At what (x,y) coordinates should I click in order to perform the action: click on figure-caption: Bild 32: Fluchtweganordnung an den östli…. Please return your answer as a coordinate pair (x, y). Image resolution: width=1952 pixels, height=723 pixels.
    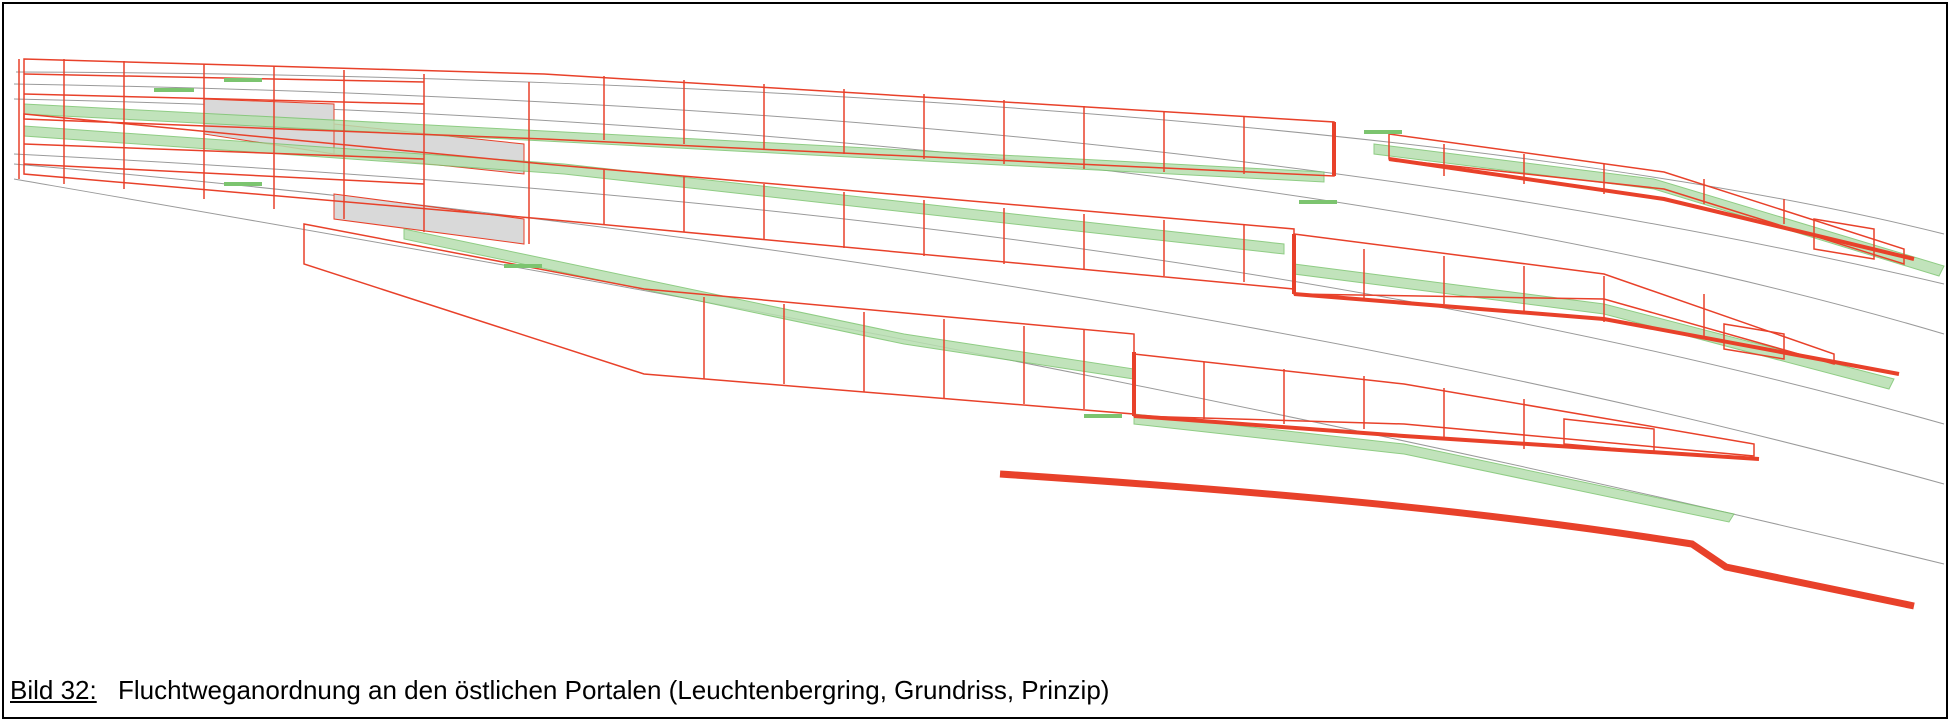
    Looking at the image, I should click on (559, 690).